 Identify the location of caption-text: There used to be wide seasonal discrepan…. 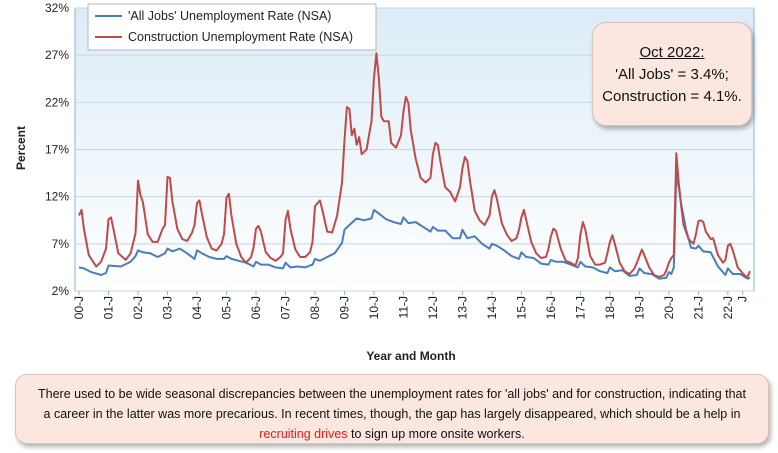
(392, 404).